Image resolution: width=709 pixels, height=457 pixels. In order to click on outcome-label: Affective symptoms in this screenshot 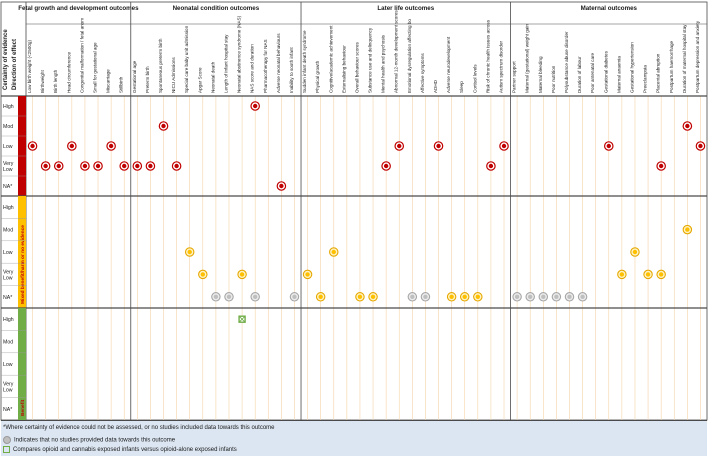, I will do `click(422, 73)`.